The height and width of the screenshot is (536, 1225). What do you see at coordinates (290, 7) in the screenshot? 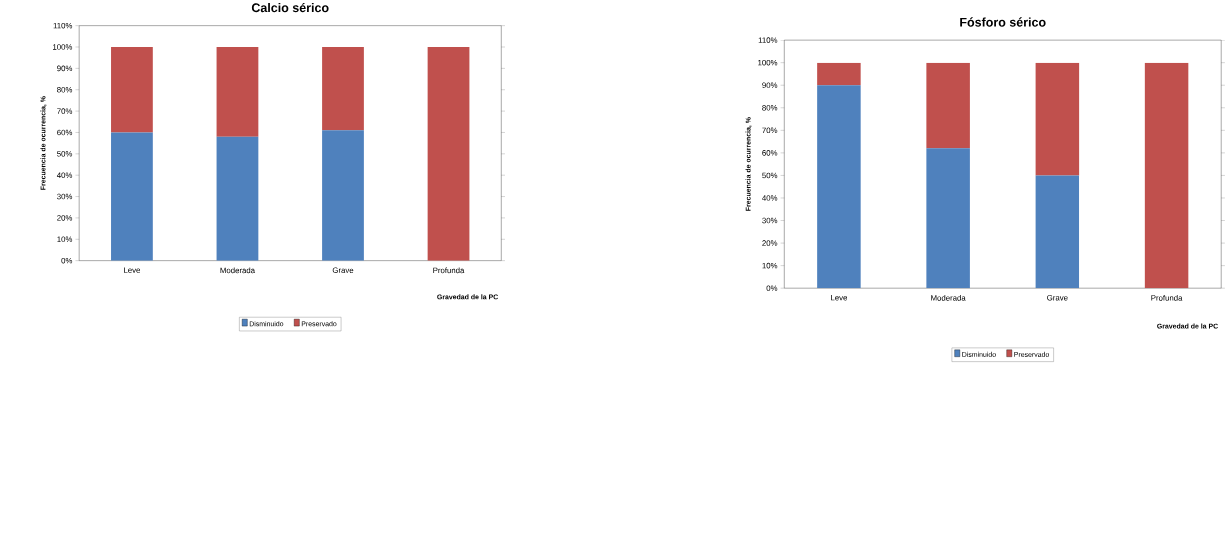
I see `chart-title: Calcio sérico` at bounding box center [290, 7].